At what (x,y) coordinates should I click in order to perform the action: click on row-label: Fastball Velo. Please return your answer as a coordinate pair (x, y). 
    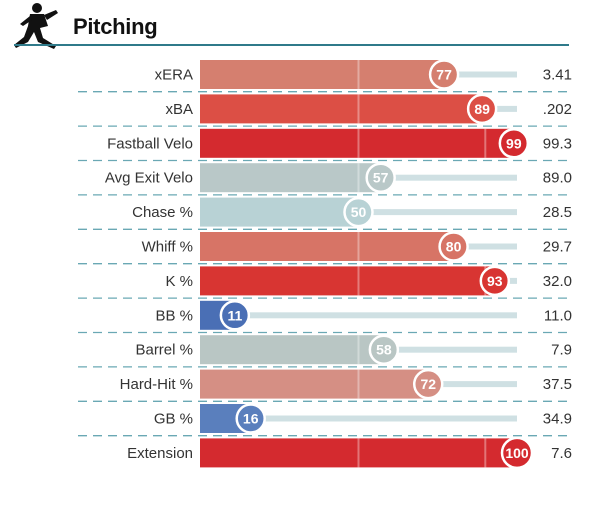
    Looking at the image, I should click on (150, 143).